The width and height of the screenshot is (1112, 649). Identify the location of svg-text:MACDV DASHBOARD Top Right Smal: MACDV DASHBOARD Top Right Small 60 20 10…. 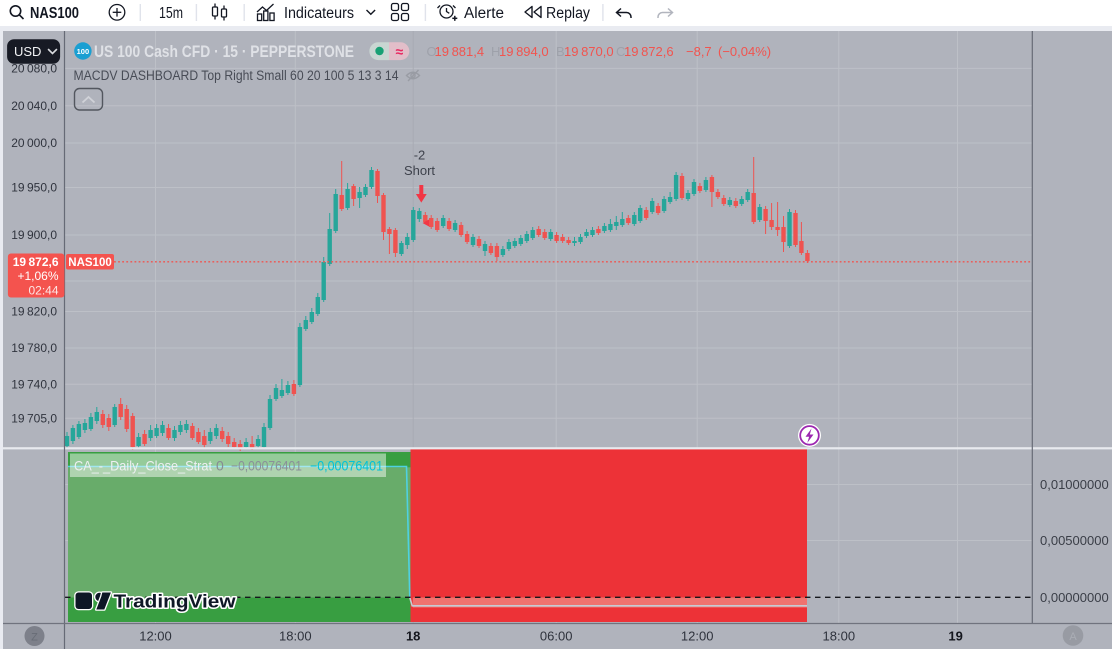
(236, 75).